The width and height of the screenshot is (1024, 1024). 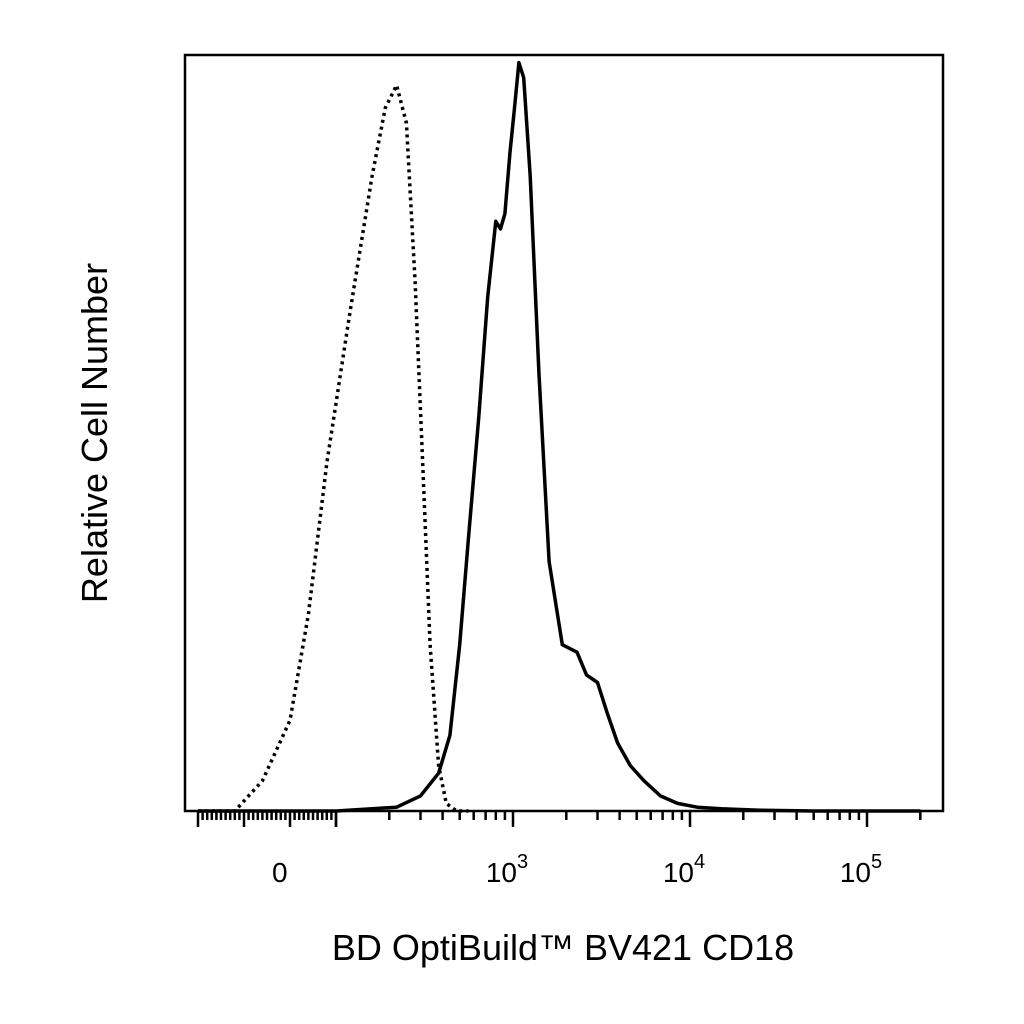 What do you see at coordinates (559, 819) in the screenshot?
I see `x-axis-ticks` at bounding box center [559, 819].